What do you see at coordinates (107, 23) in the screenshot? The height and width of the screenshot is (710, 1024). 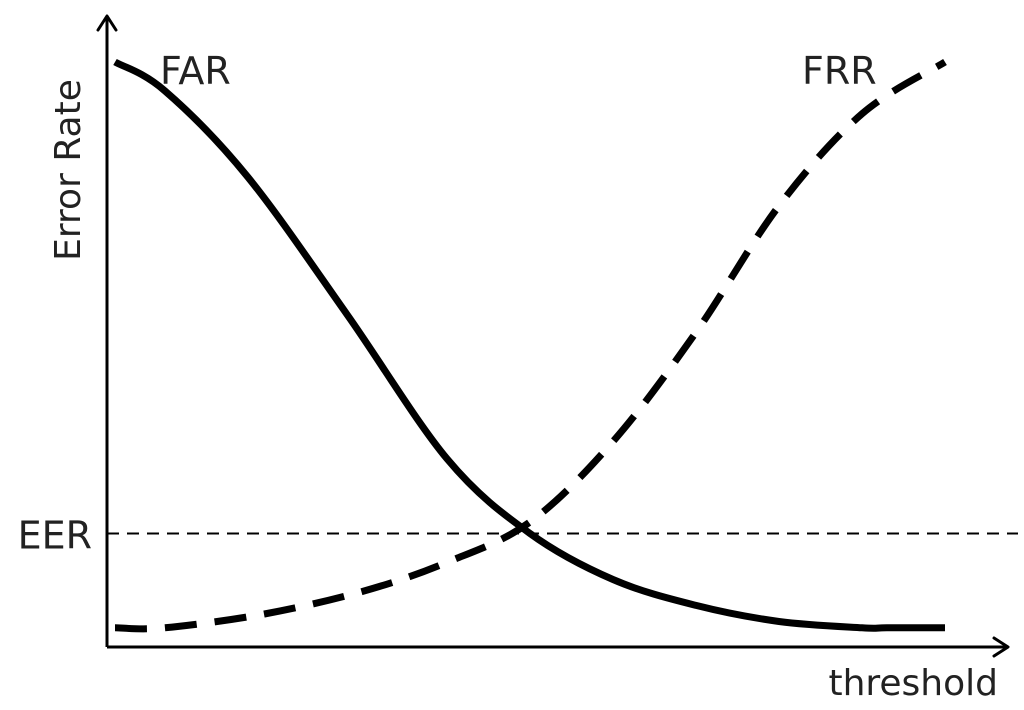 I see `y-axis-arrow` at bounding box center [107, 23].